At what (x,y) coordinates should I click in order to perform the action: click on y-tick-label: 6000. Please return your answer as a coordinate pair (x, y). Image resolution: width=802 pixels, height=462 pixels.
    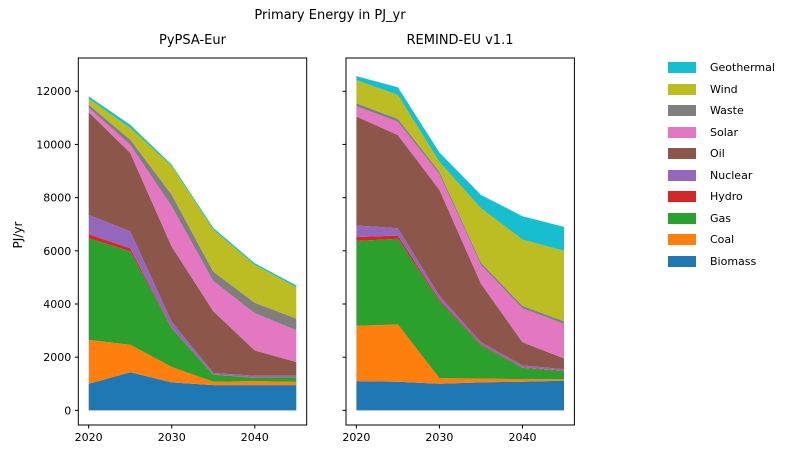
    Looking at the image, I should click on (57, 251).